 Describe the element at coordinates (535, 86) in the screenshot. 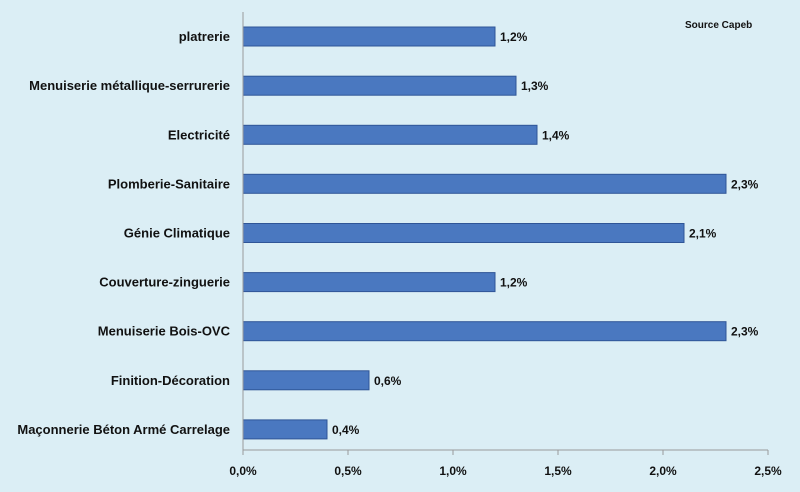

I see `data-label: 1,3%` at that location.